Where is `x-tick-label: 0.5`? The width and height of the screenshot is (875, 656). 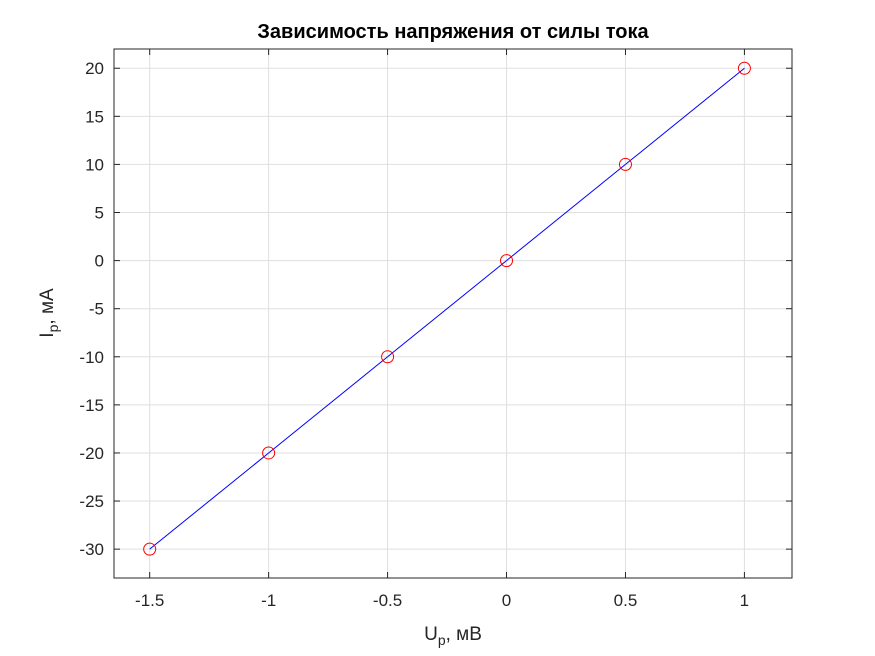
x-tick-label: 0.5 is located at coordinates (626, 600).